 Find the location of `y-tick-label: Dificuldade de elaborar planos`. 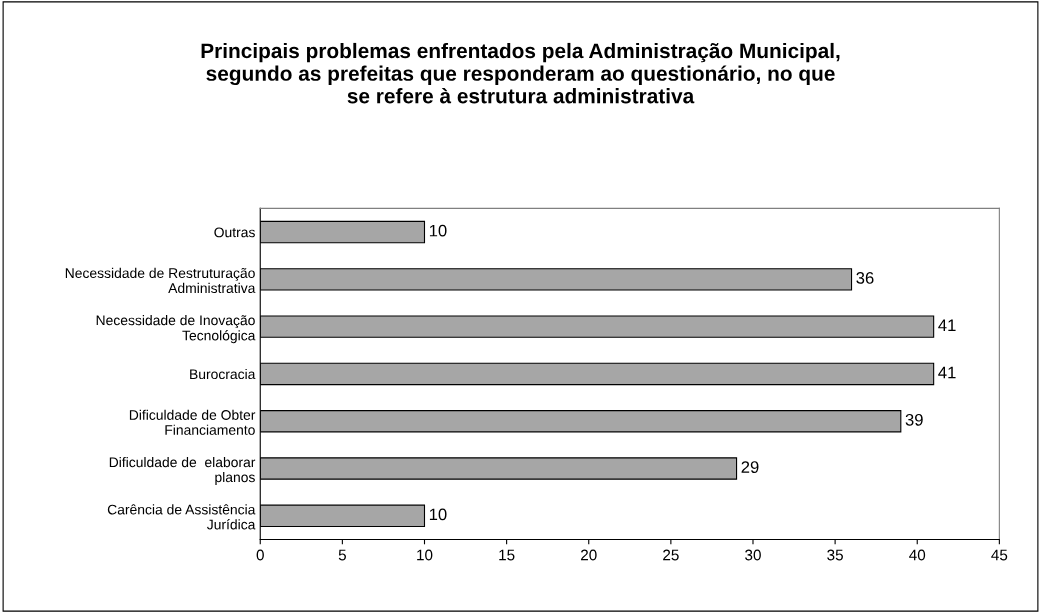

y-tick-label: Dificuldade de elaborar planos is located at coordinates (182, 471).